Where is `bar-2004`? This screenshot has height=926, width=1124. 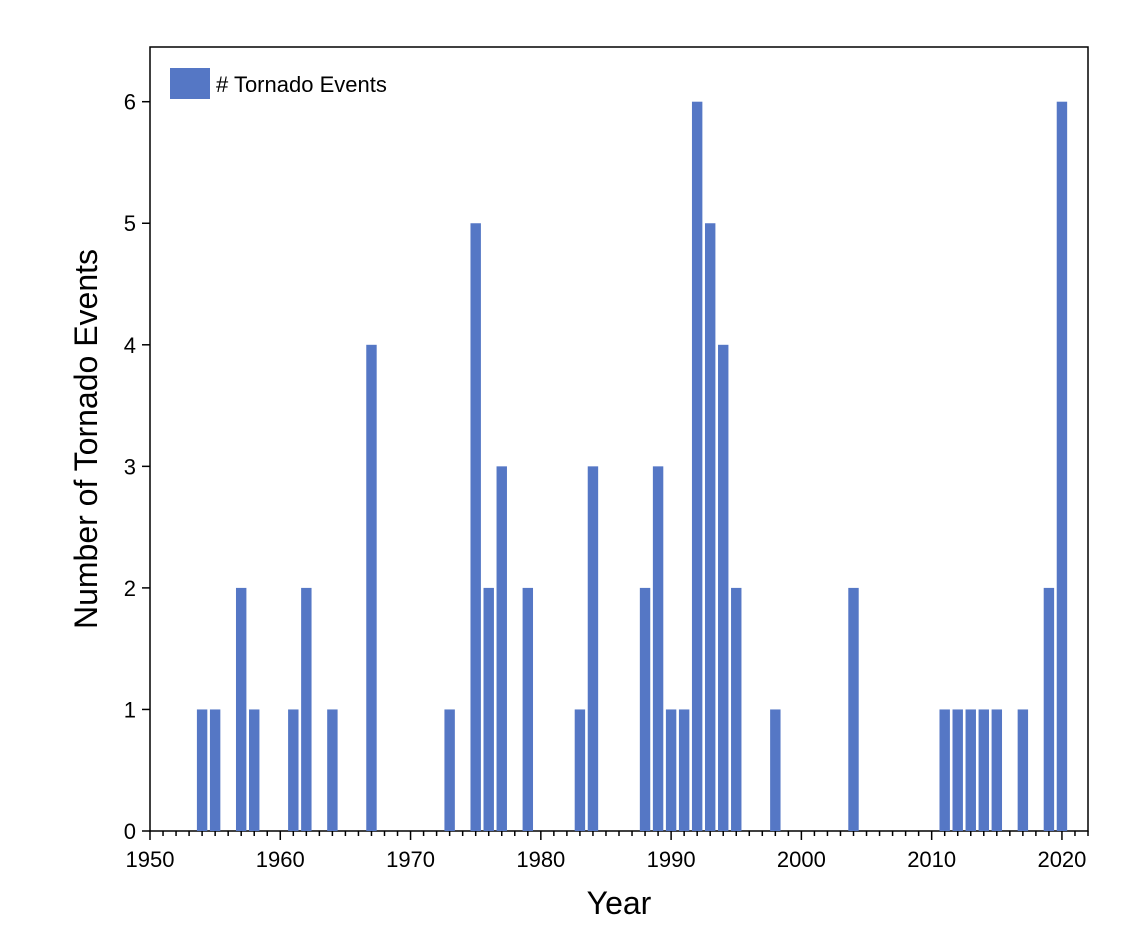 bar-2004 is located at coordinates (853, 709).